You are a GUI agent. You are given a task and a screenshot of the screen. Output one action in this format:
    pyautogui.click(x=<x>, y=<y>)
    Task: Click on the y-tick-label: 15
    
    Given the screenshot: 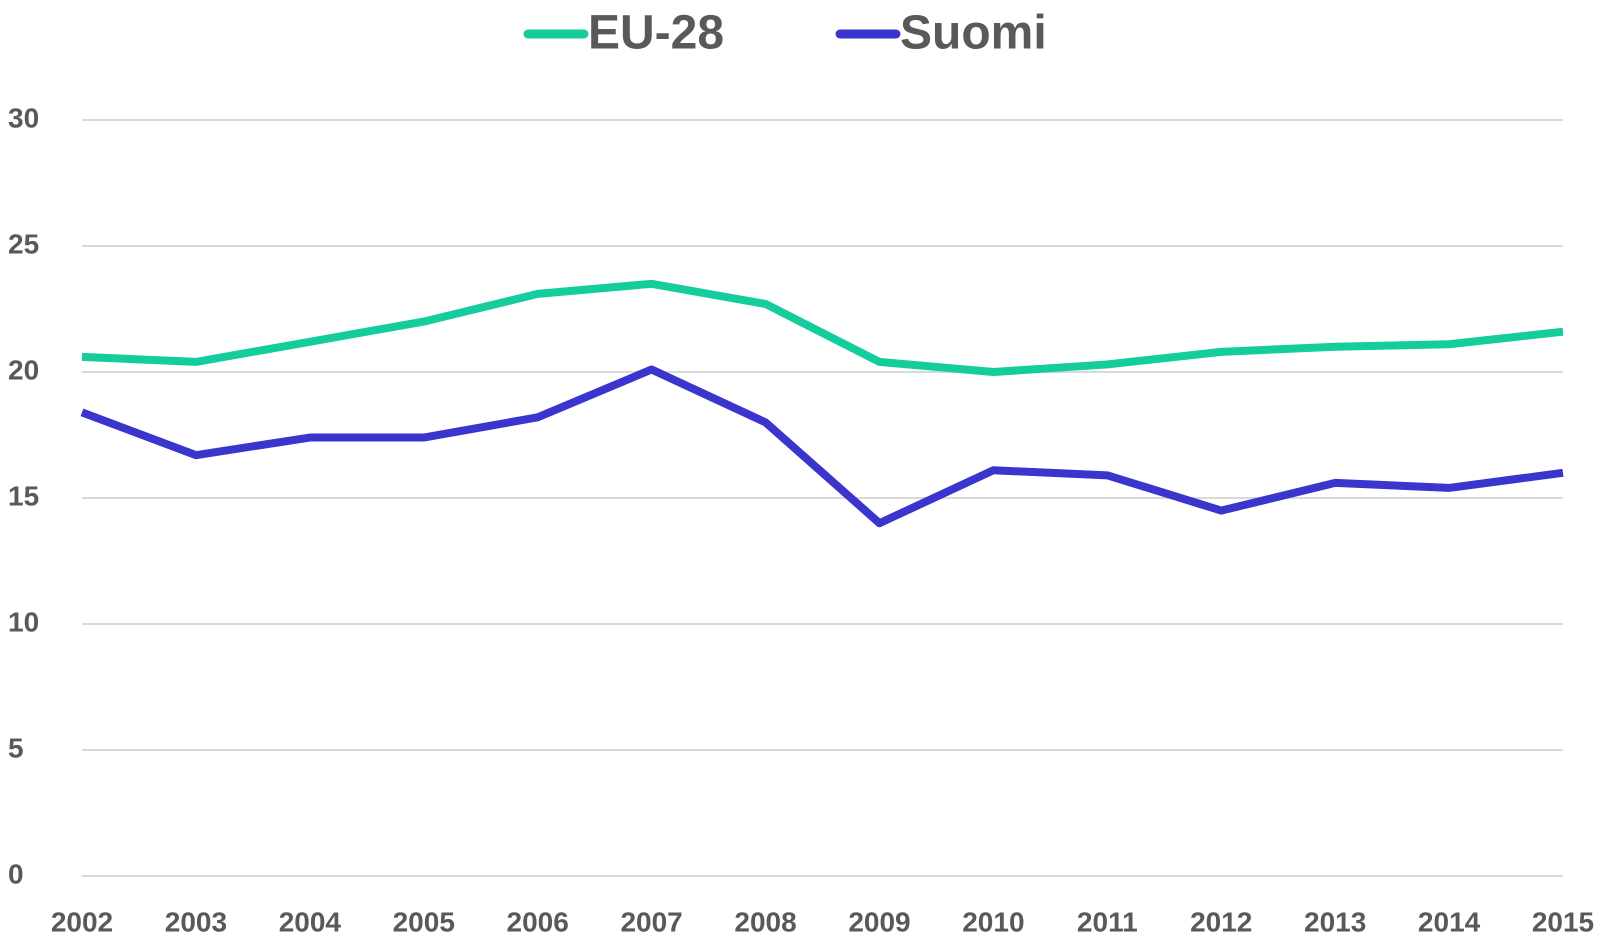 What is the action you would take?
    pyautogui.click(x=23, y=495)
    